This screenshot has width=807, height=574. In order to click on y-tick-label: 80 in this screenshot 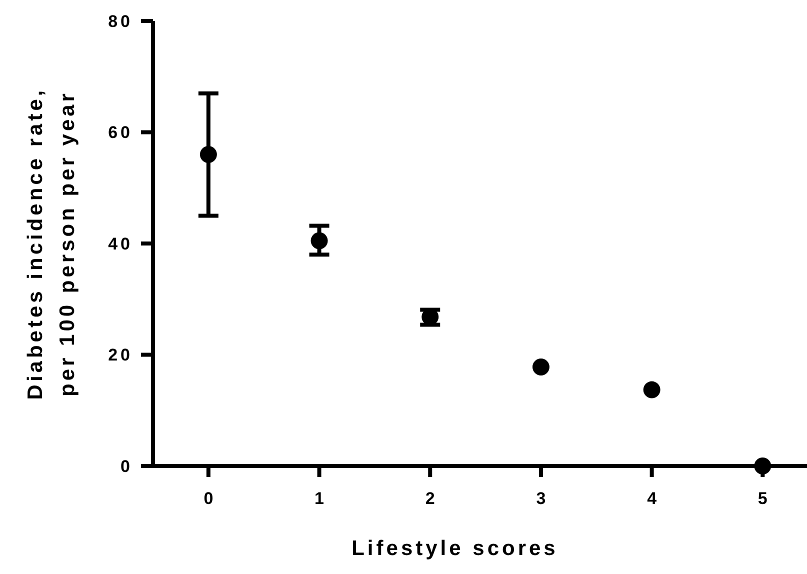, I will do `click(120, 21)`.